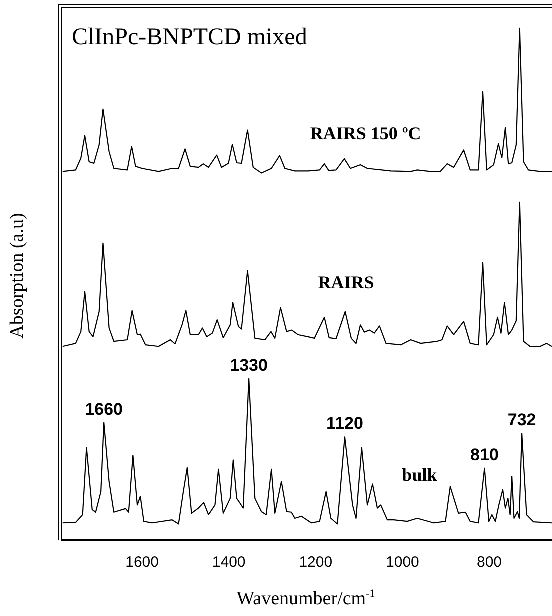  What do you see at coordinates (18, 276) in the screenshot?
I see `y-axis-title: Absorption (a.u)` at bounding box center [18, 276].